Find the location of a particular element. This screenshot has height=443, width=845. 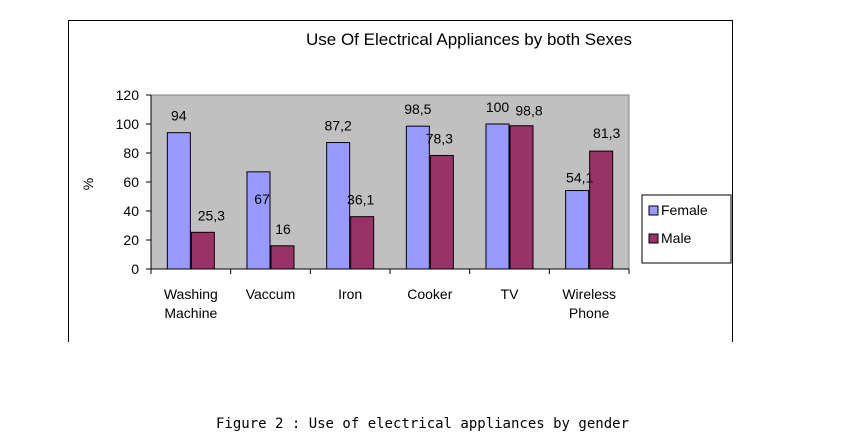

legend-swatch-male is located at coordinates (653, 238).